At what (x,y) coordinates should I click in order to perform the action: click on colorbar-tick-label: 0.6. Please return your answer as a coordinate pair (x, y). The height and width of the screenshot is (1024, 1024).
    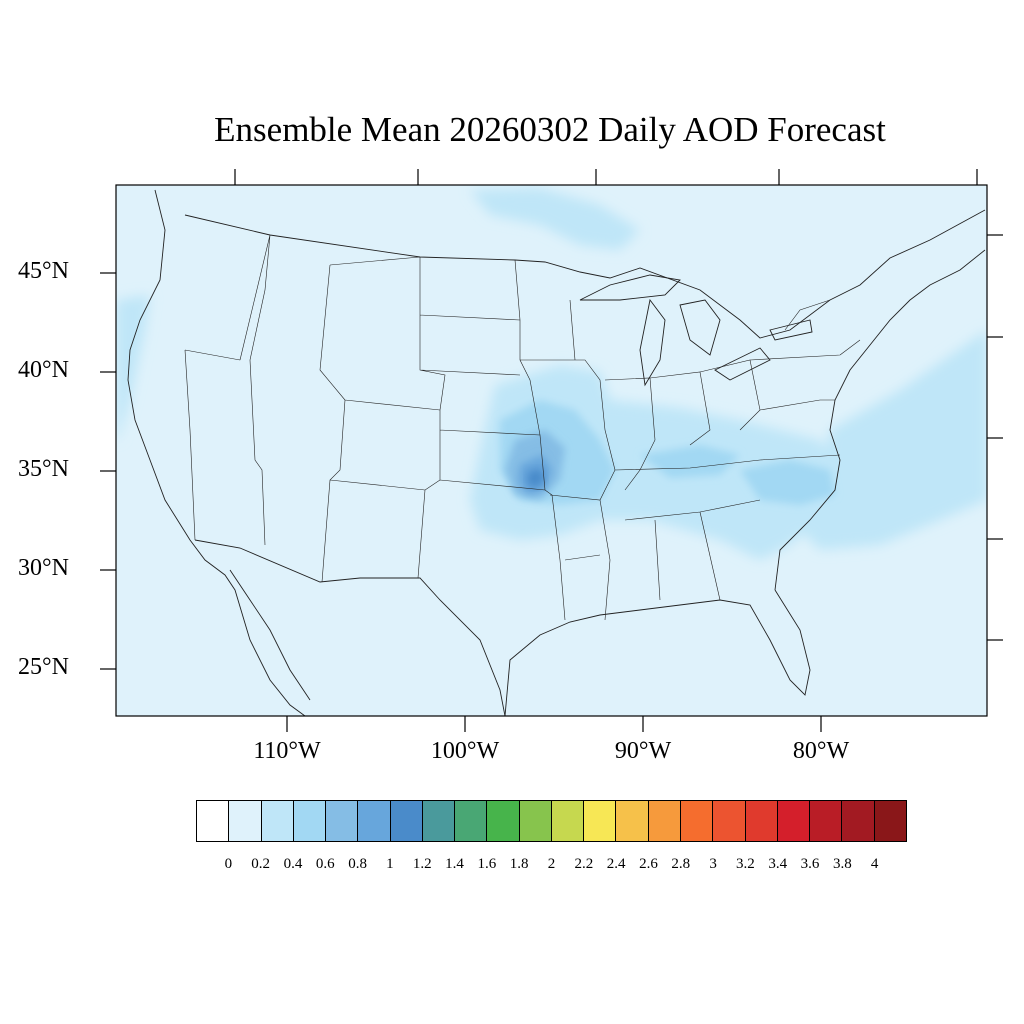
    Looking at the image, I should click on (325, 864).